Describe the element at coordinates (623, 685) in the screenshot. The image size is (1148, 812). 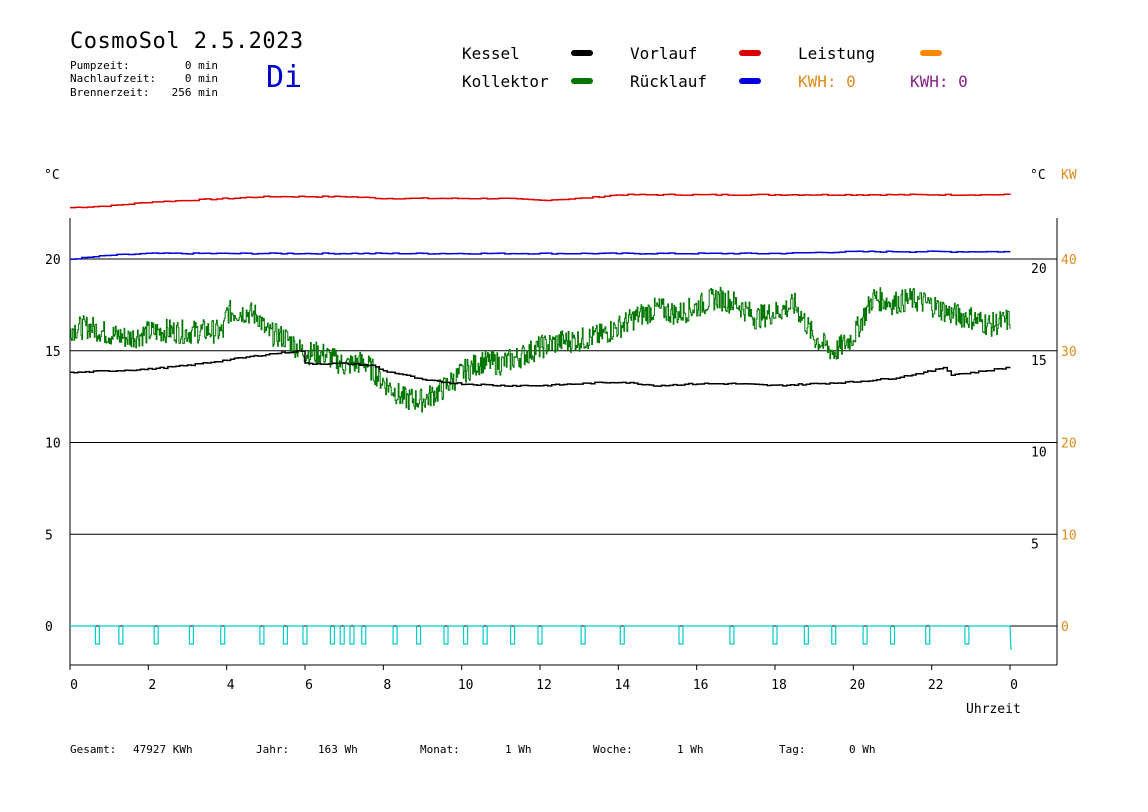
I see `x-tick-label-7: 14` at that location.